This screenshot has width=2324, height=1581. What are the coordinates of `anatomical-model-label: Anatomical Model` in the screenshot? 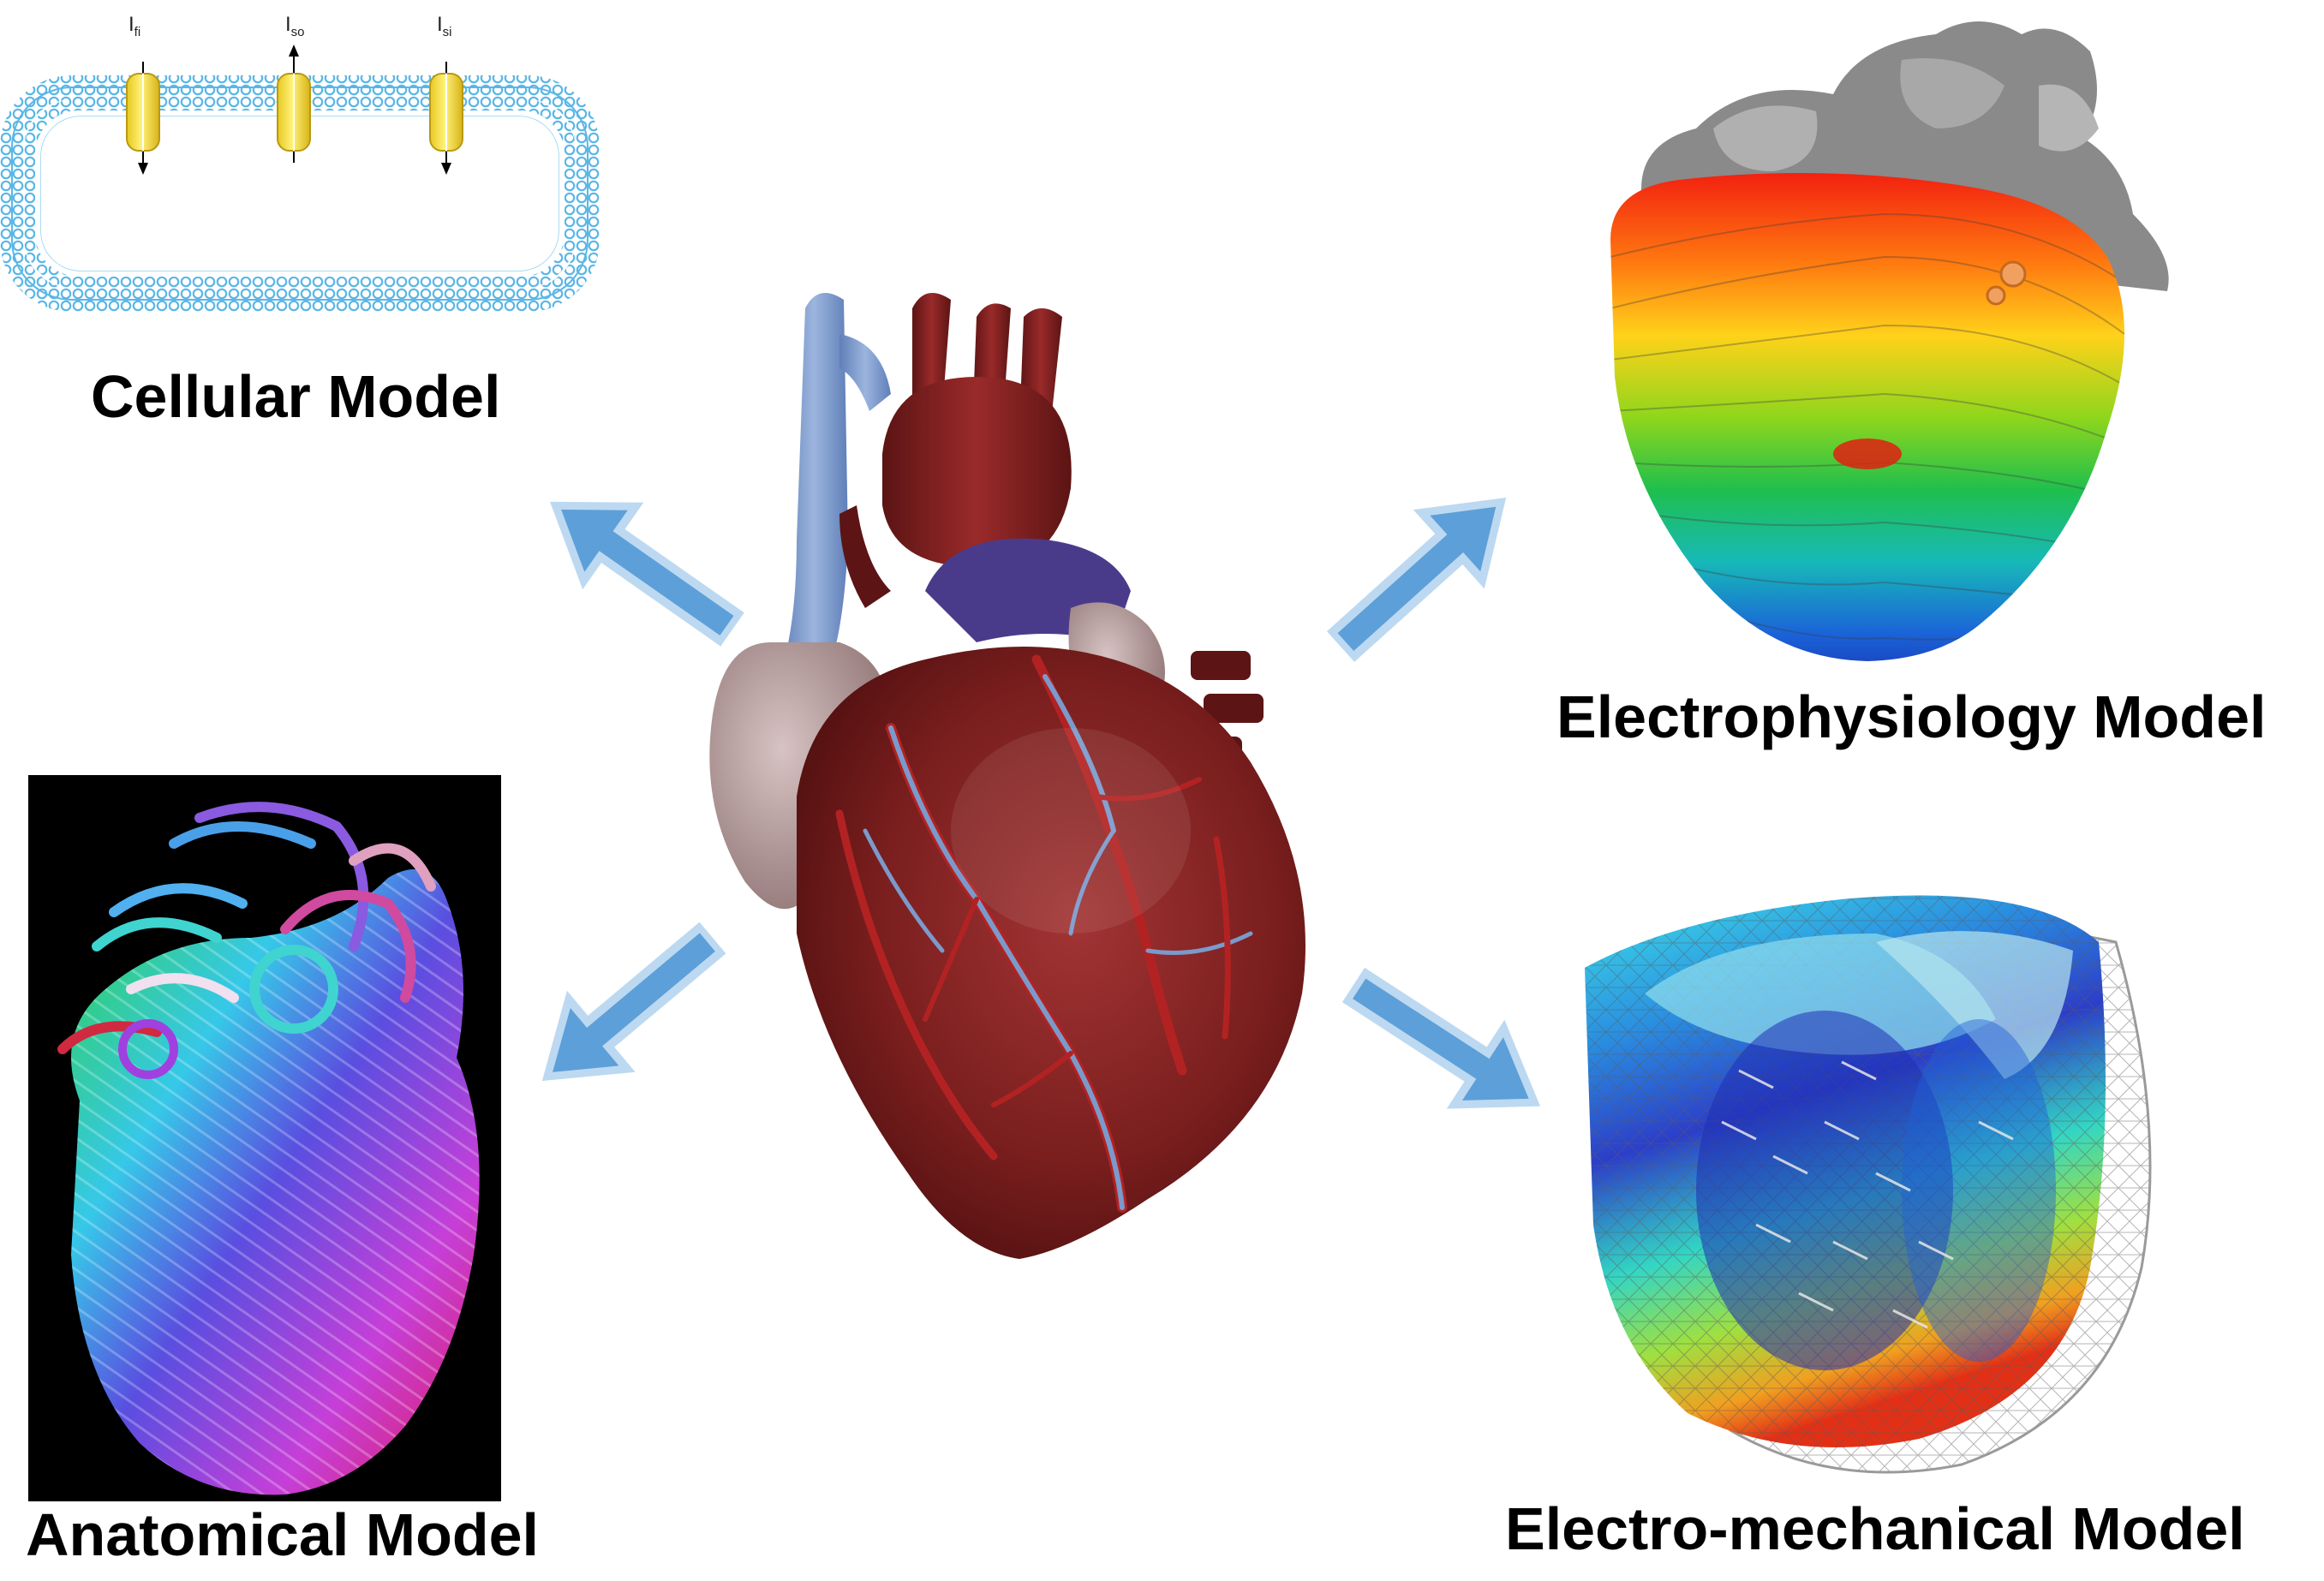 It's located at (282, 1534).